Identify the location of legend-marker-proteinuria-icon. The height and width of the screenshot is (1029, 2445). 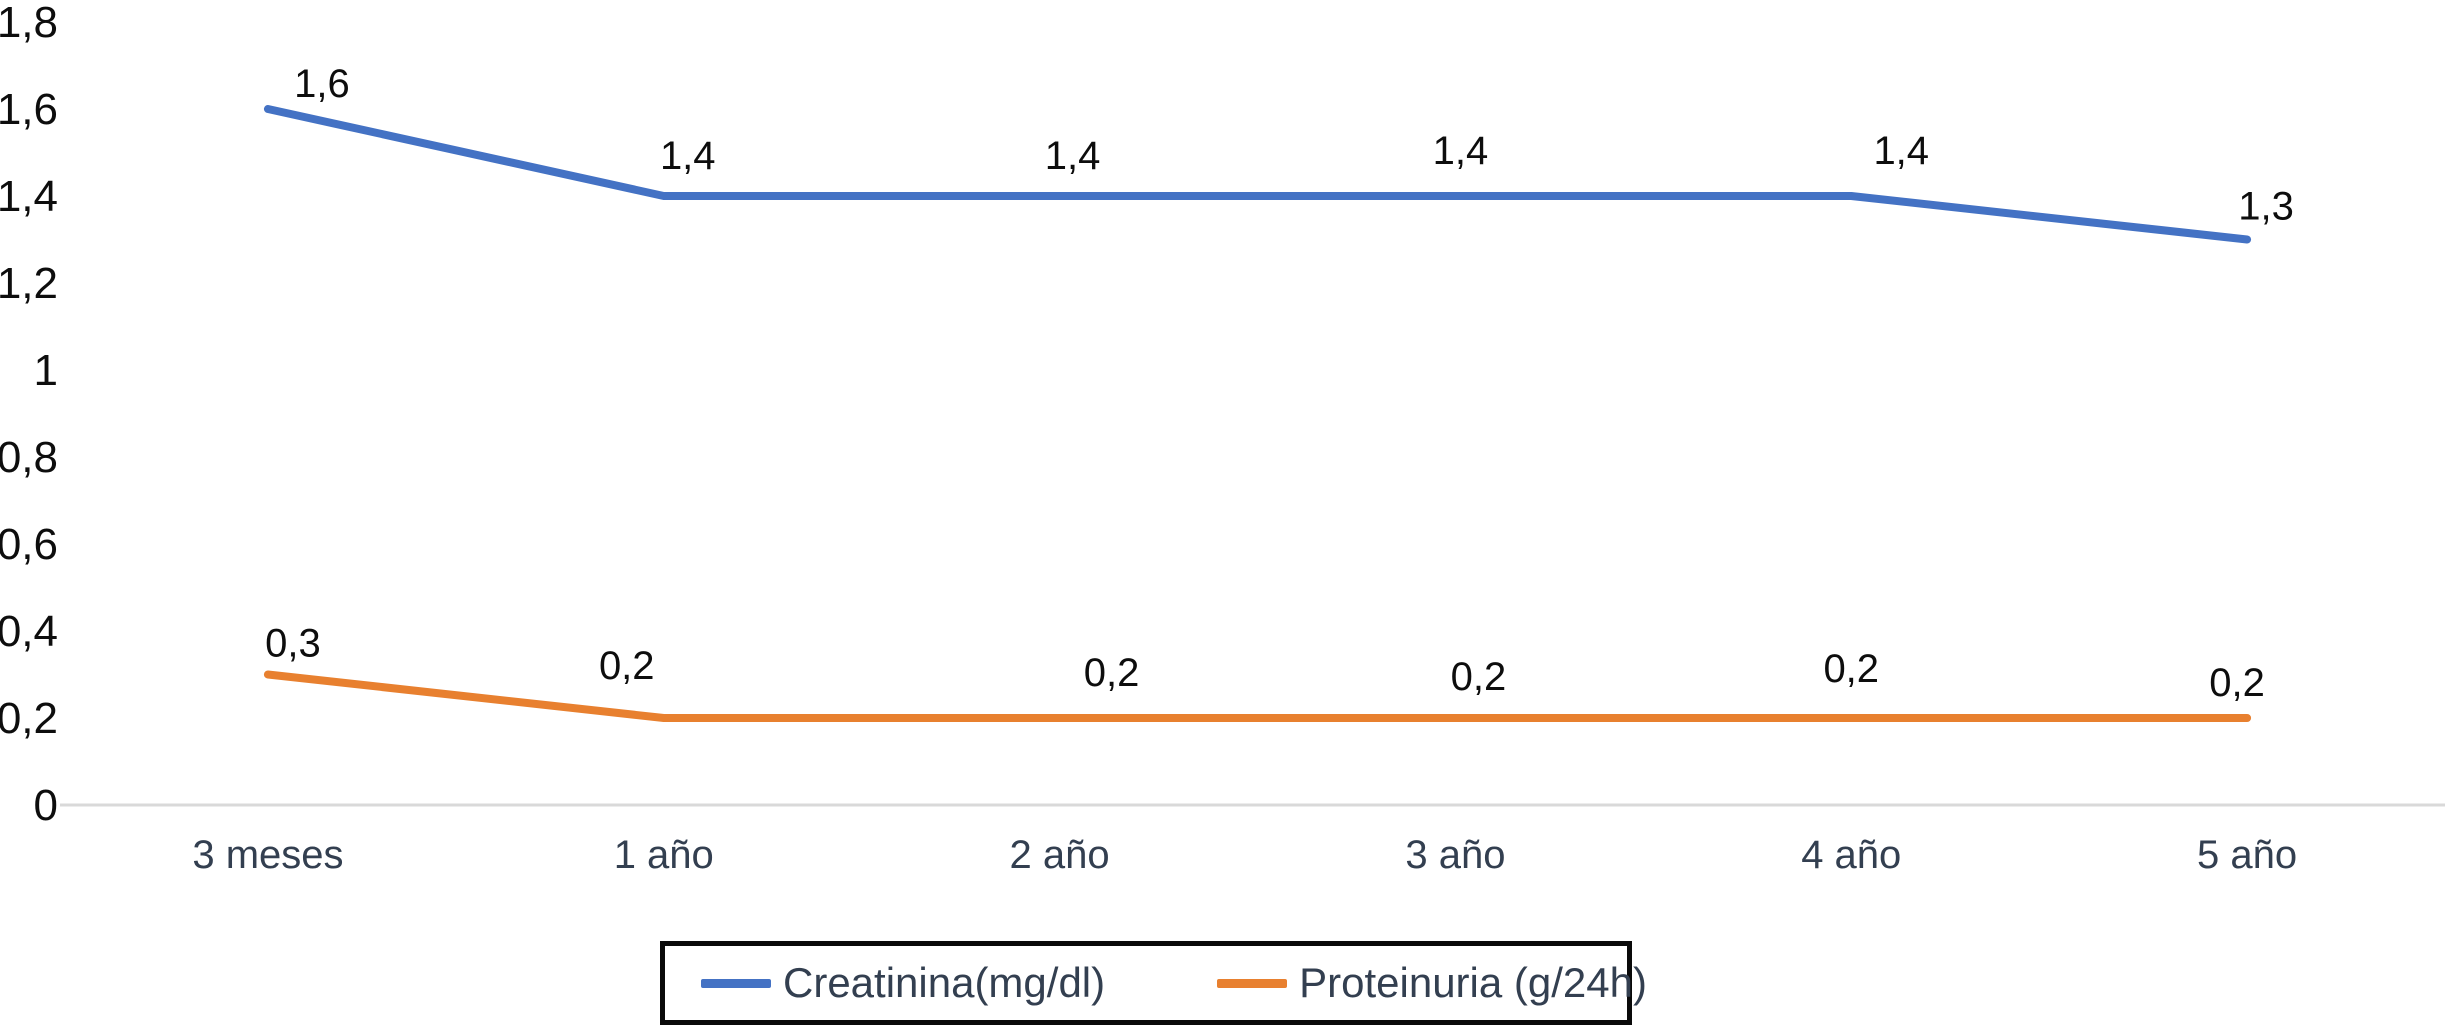
(1252, 983).